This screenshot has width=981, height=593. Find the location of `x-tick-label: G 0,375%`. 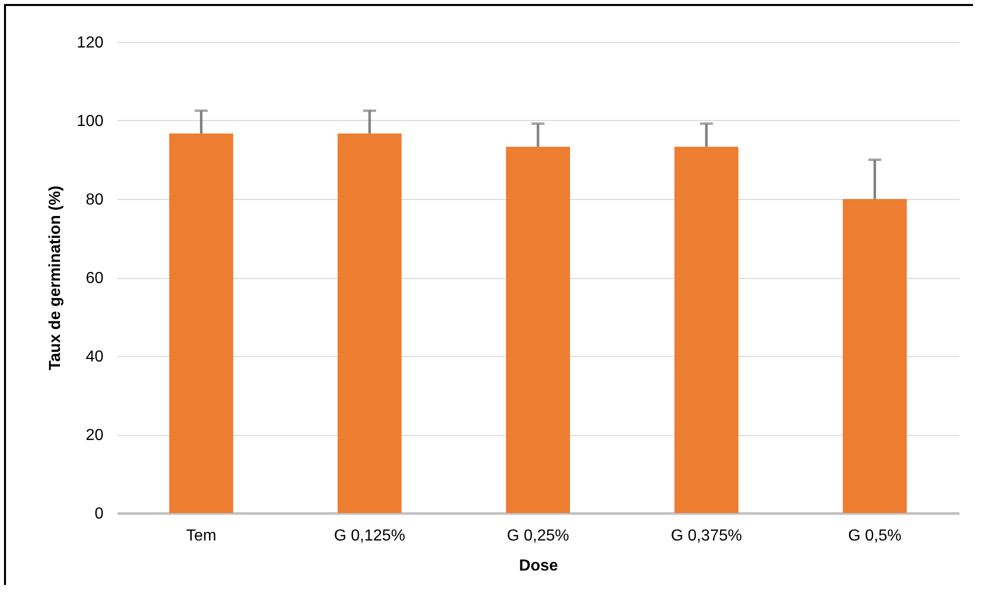

x-tick-label: G 0,375% is located at coordinates (706, 536).